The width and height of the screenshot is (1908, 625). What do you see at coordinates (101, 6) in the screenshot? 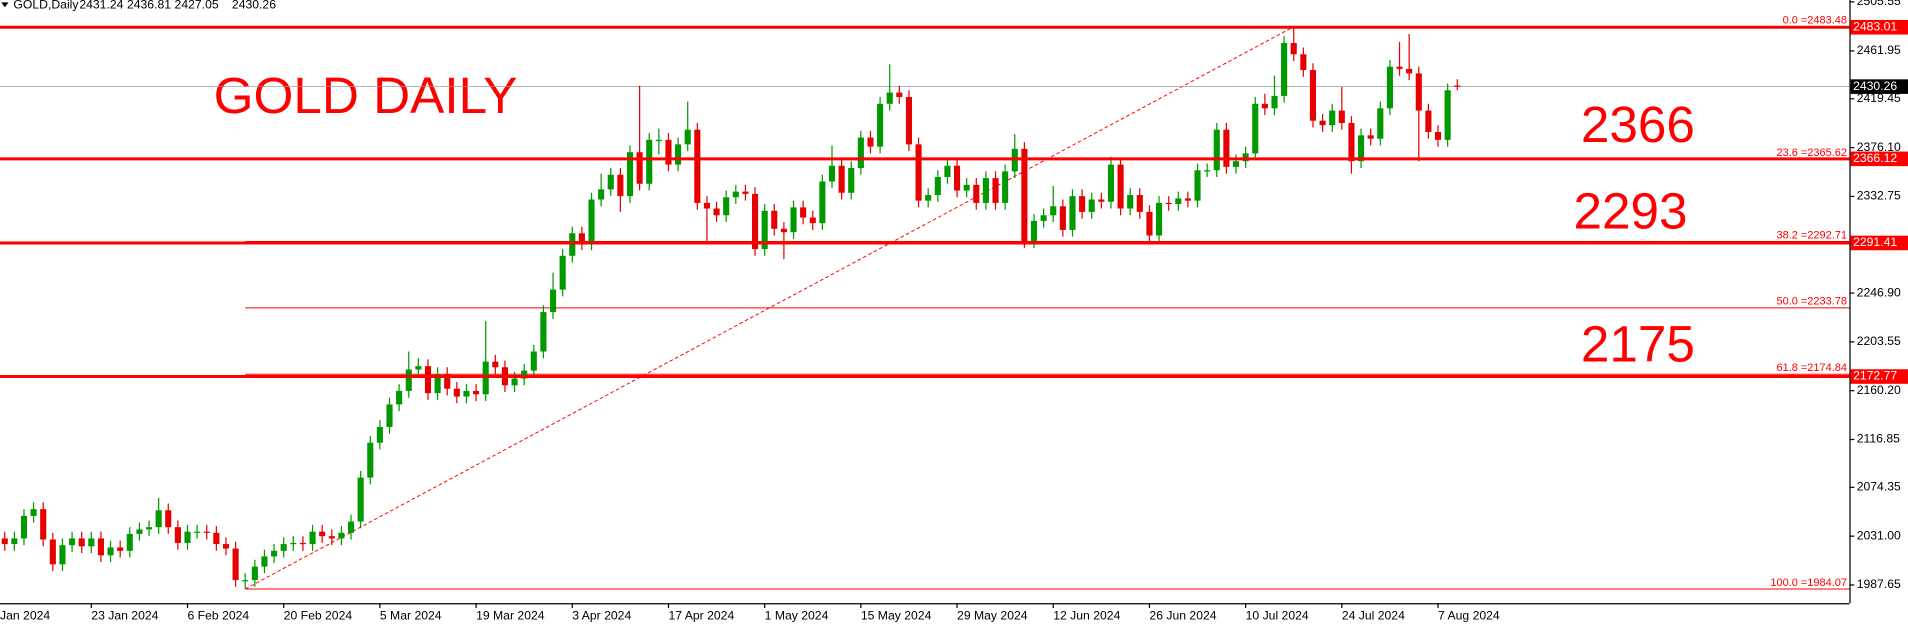
I see `header-open: 2431.24` at bounding box center [101, 6].